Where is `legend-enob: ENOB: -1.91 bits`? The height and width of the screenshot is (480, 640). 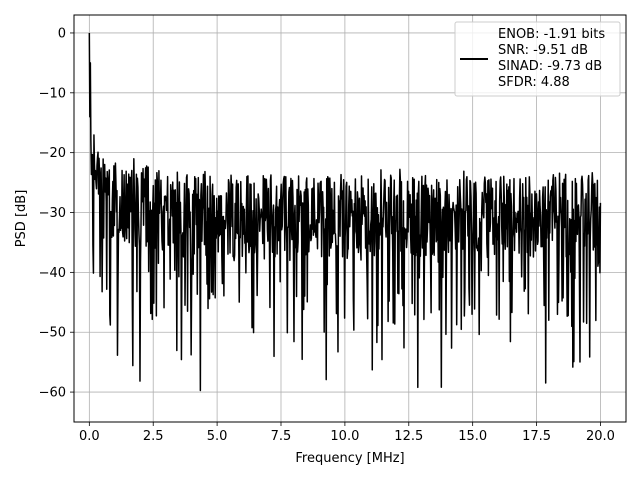 legend-enob: ENOB: -1.91 bits is located at coordinates (551, 34).